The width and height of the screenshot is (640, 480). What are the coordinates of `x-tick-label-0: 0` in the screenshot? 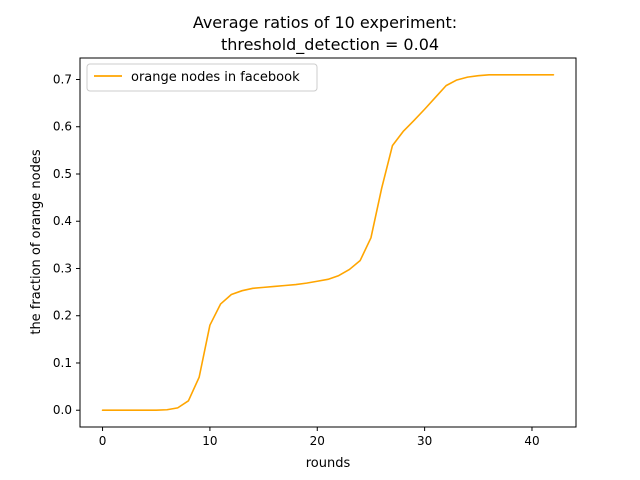 It's located at (103, 441).